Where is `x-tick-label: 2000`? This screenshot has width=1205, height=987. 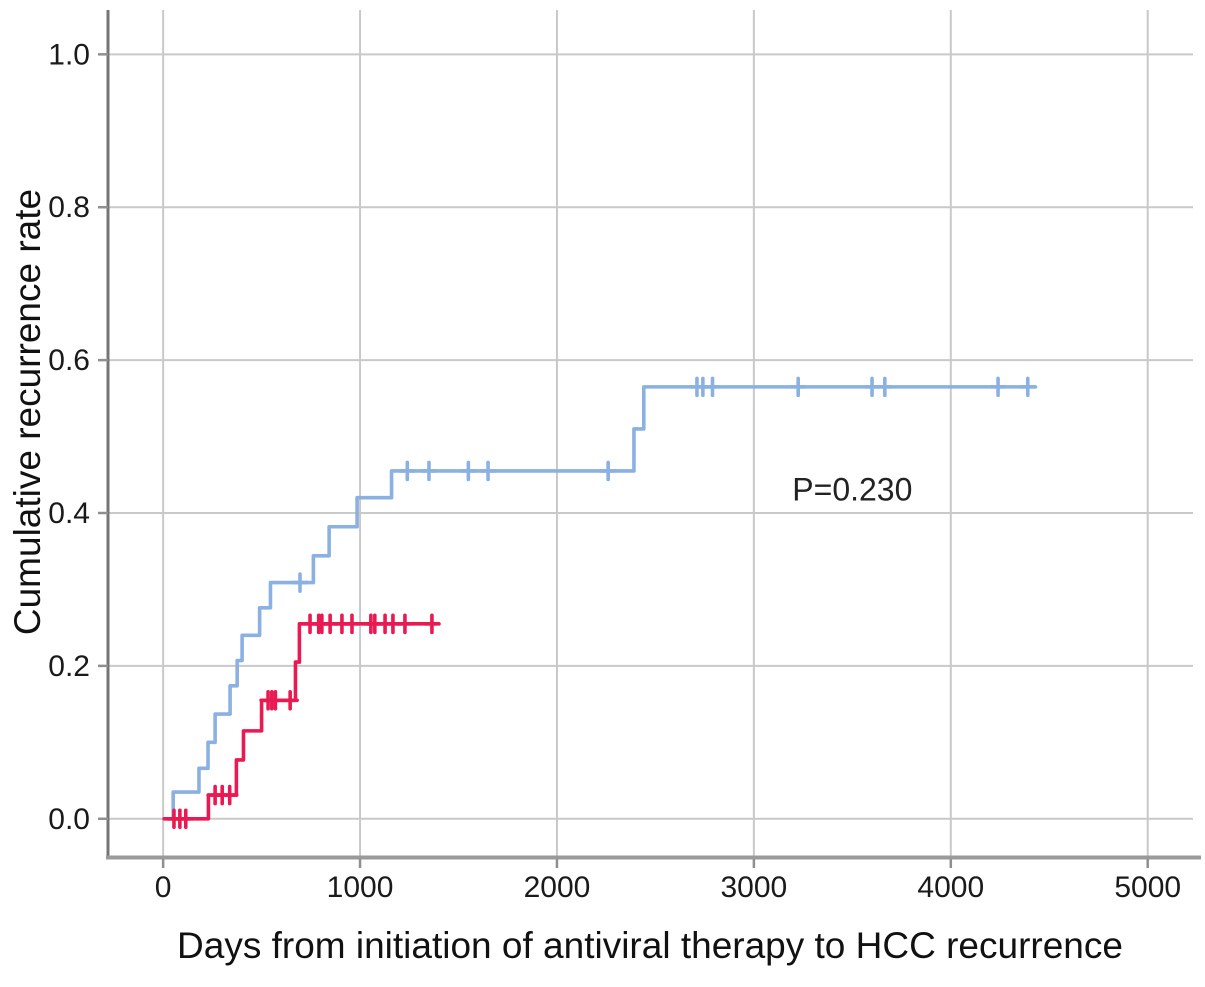
x-tick-label: 2000 is located at coordinates (557, 887).